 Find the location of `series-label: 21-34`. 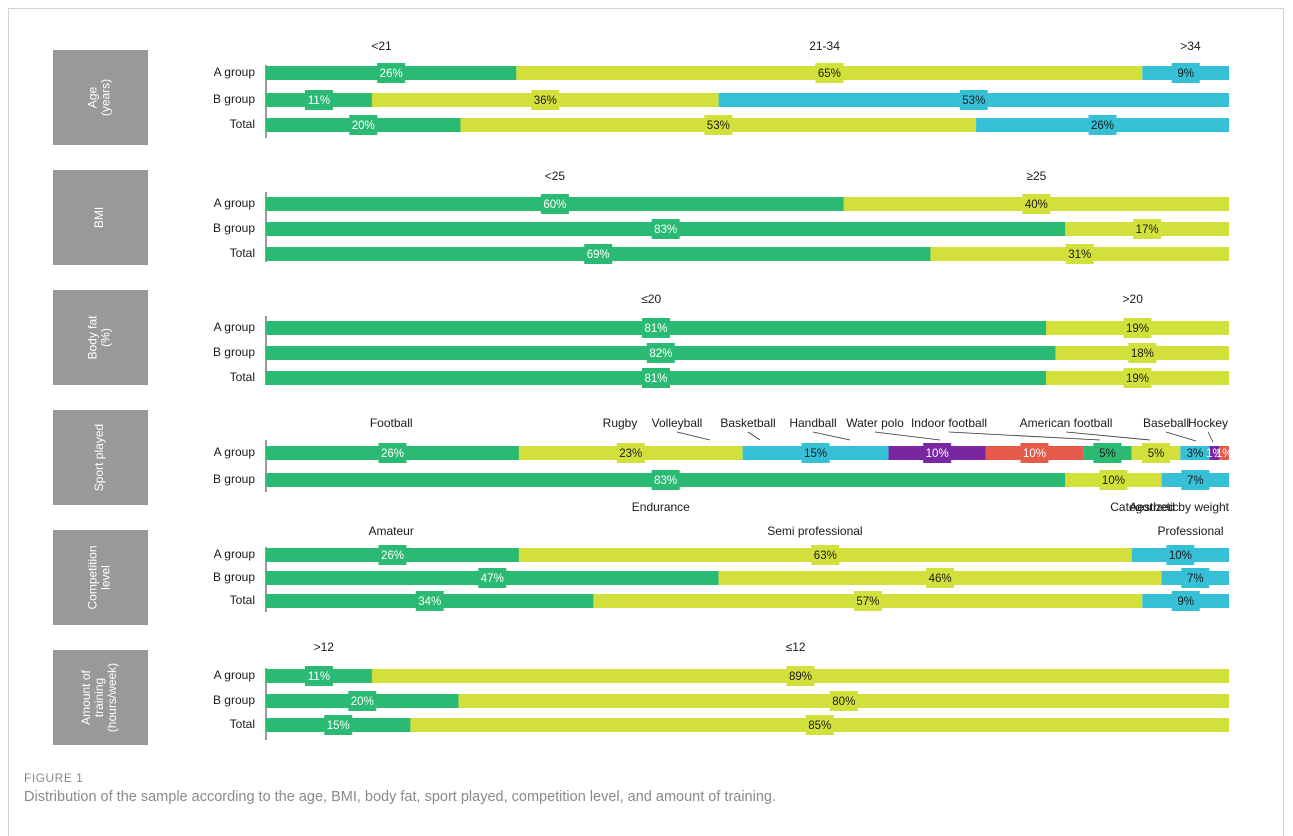

series-label: 21-34 is located at coordinates (824, 46).